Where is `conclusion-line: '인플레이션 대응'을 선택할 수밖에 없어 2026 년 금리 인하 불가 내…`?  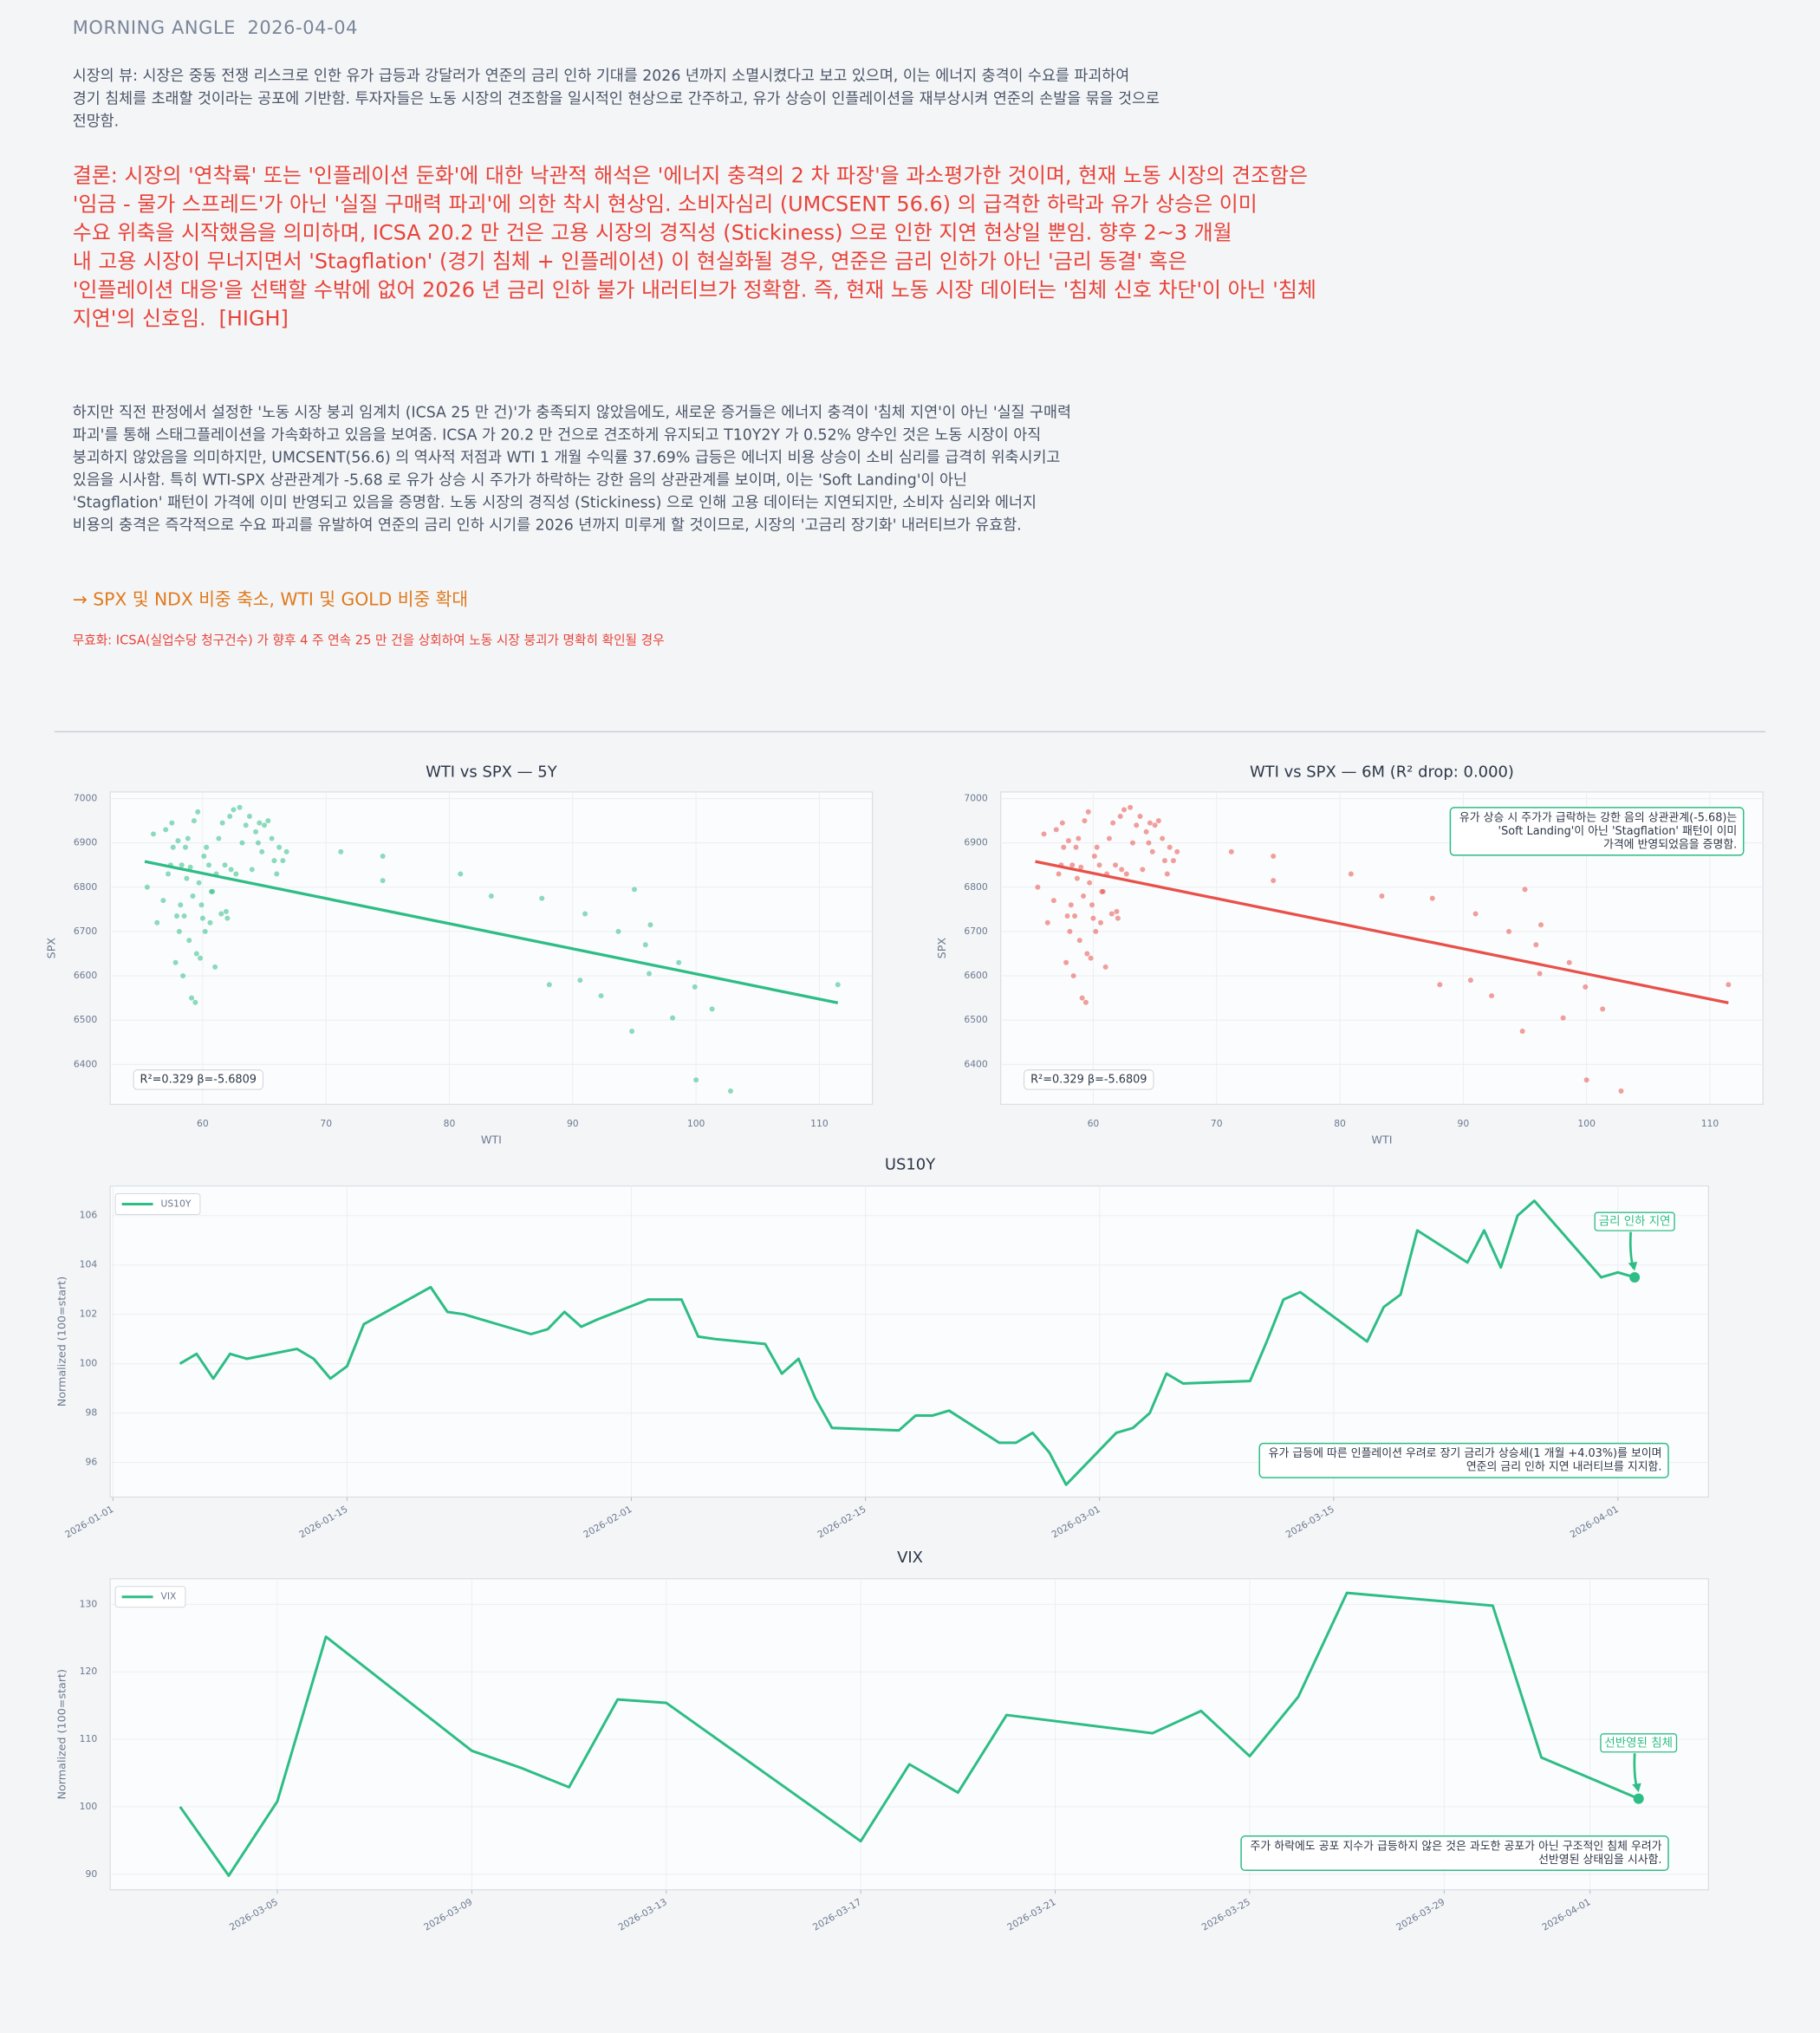
conclusion-line: '인플레이션 대응'을 선택할 수밖에 없어 2026 년 금리 인하 불가 내… is located at coordinates (694, 290).